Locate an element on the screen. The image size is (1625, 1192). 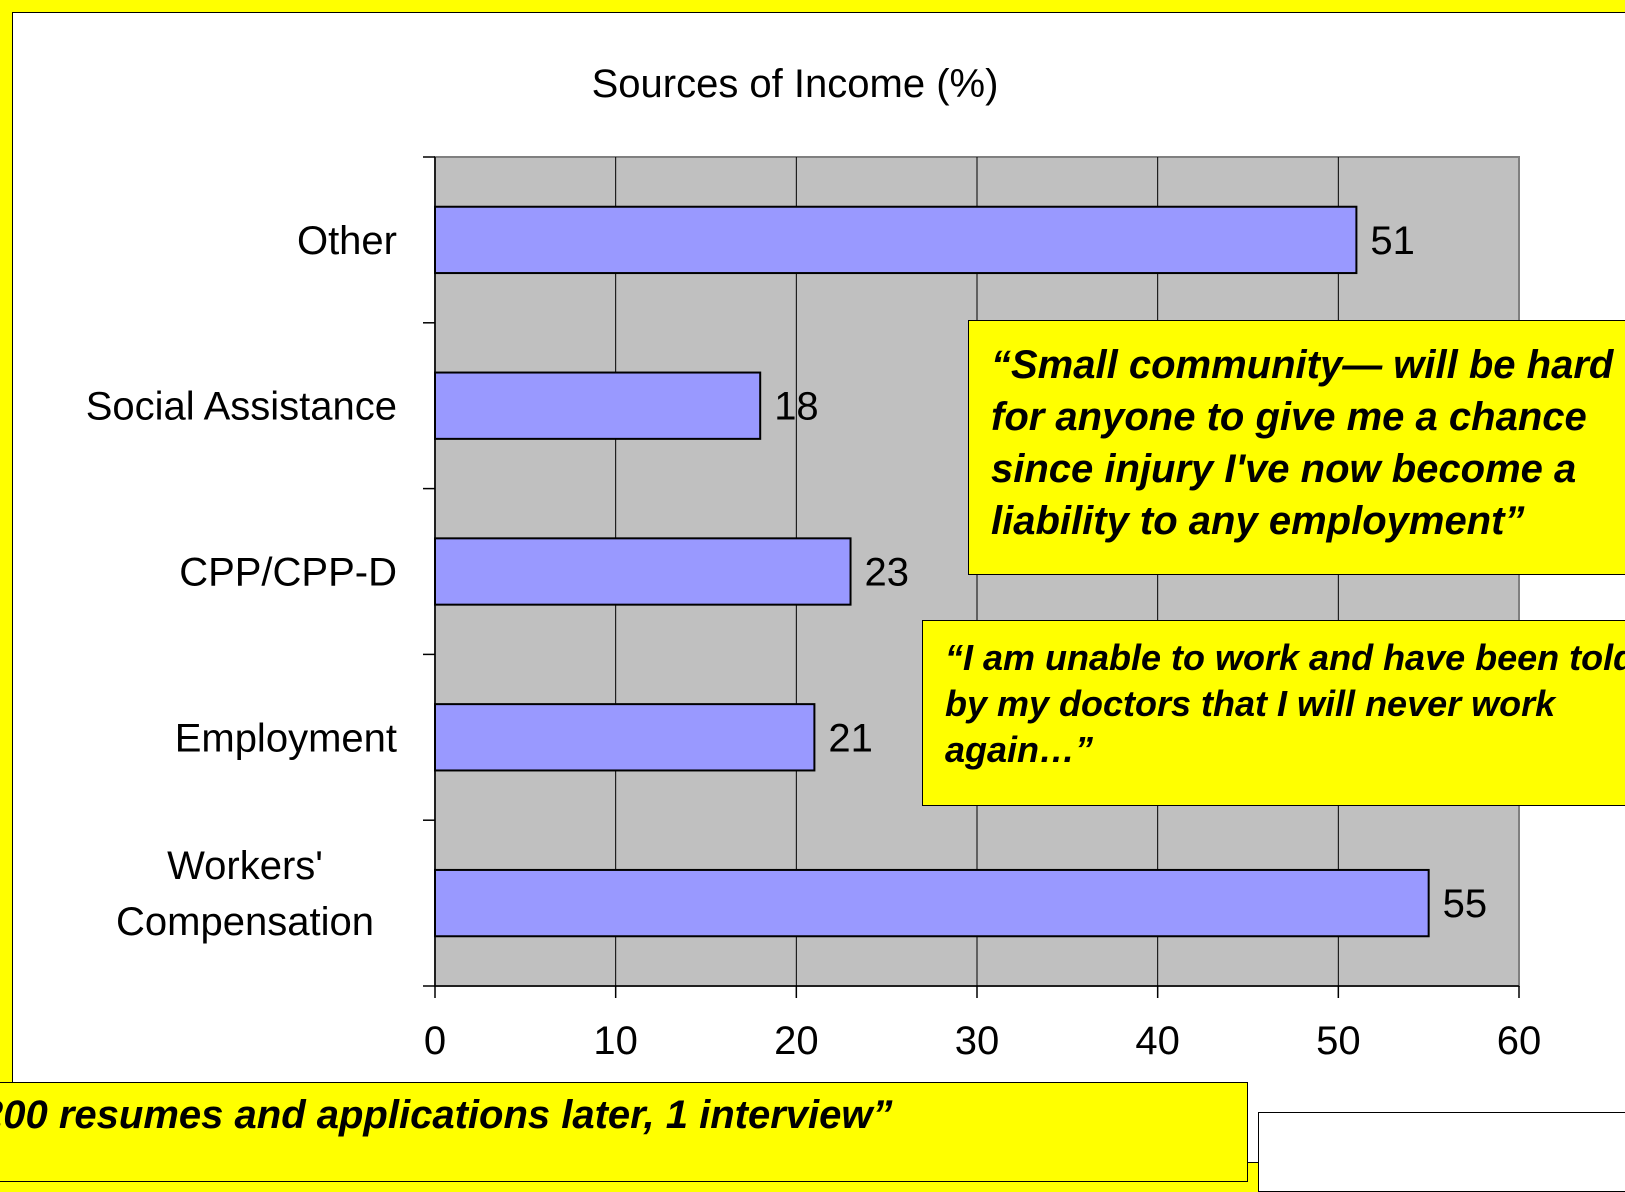
data-label: 51 is located at coordinates (1392, 241).